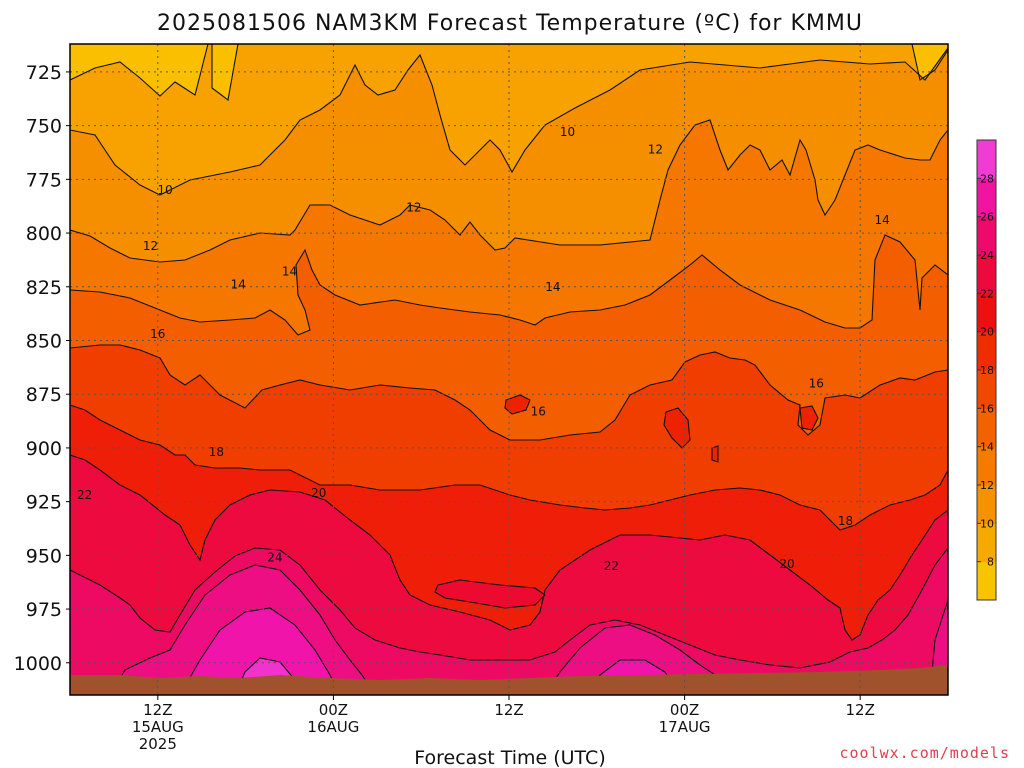 The image size is (1024, 768). Describe the element at coordinates (44, 234) in the screenshot. I see `y-tick-label: 800` at that location.